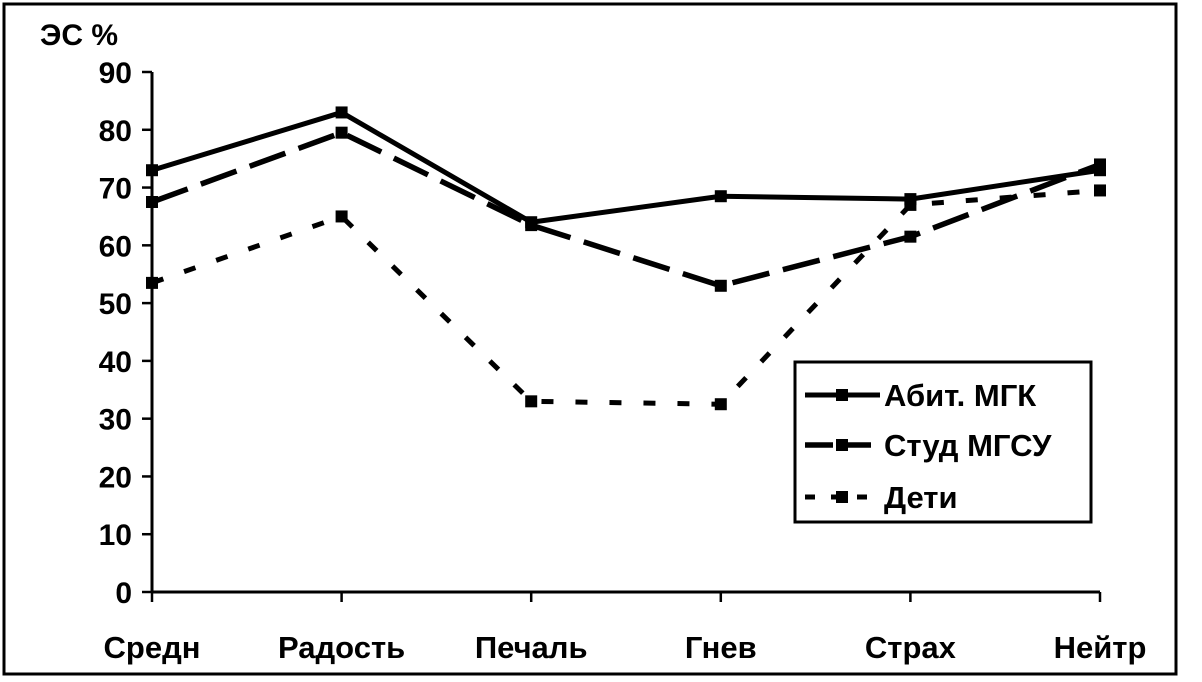 The height and width of the screenshot is (682, 1202). I want to click on y-axis: 0 10 20 30 40 50 60 70 80 90, so click(126, 333).